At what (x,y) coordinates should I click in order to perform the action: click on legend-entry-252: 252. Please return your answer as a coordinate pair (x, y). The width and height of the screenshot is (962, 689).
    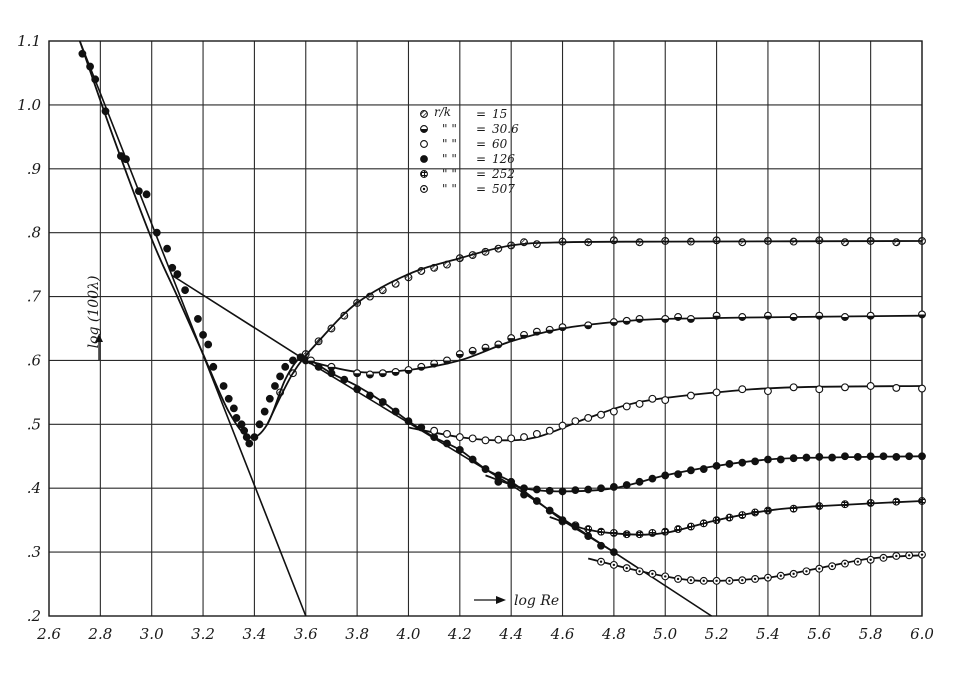
    Looking at the image, I should click on (503, 174).